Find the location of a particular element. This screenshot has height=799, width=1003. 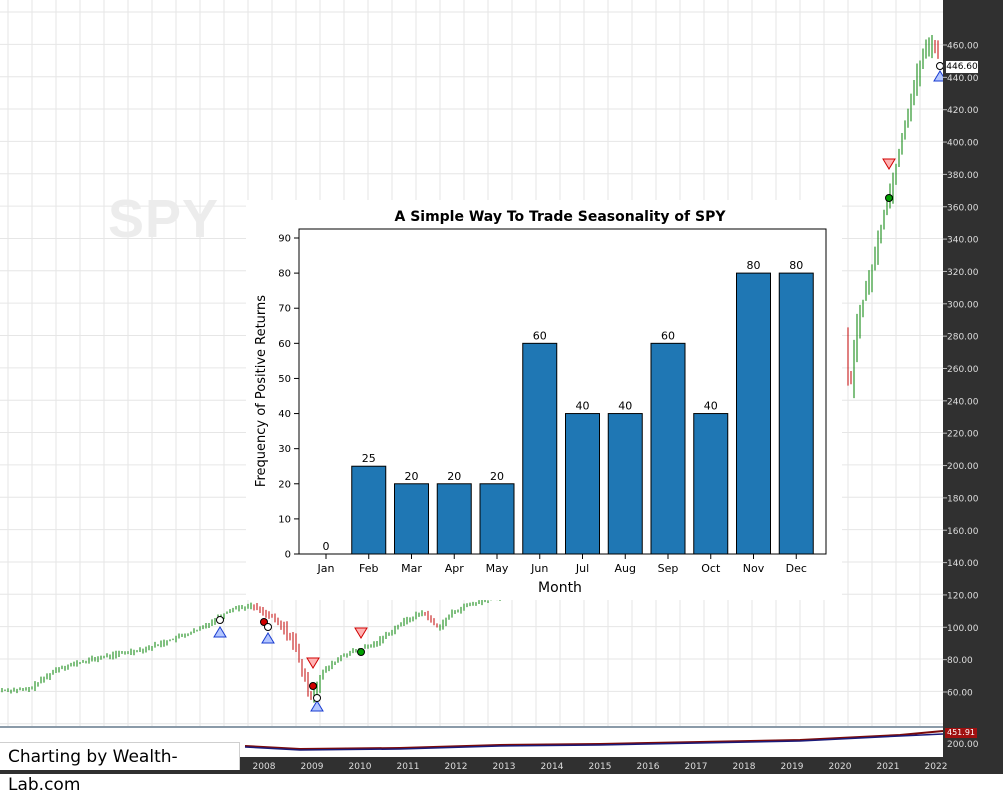

year-tick-label: 2020 is located at coordinates (840, 767).